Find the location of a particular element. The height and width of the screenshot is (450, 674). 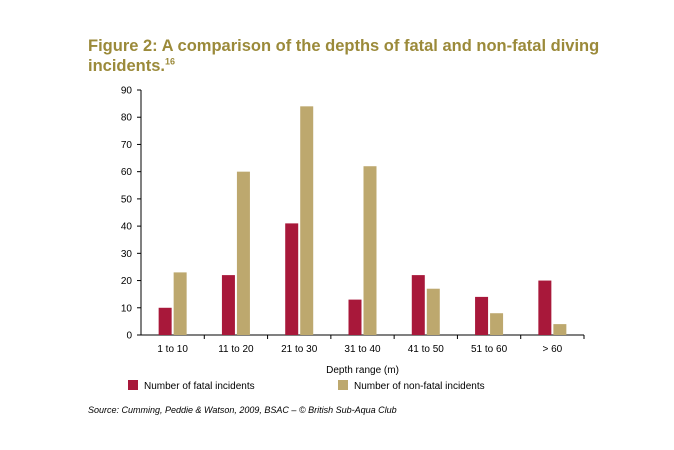

y-tick-label: 50 is located at coordinates (127, 199).